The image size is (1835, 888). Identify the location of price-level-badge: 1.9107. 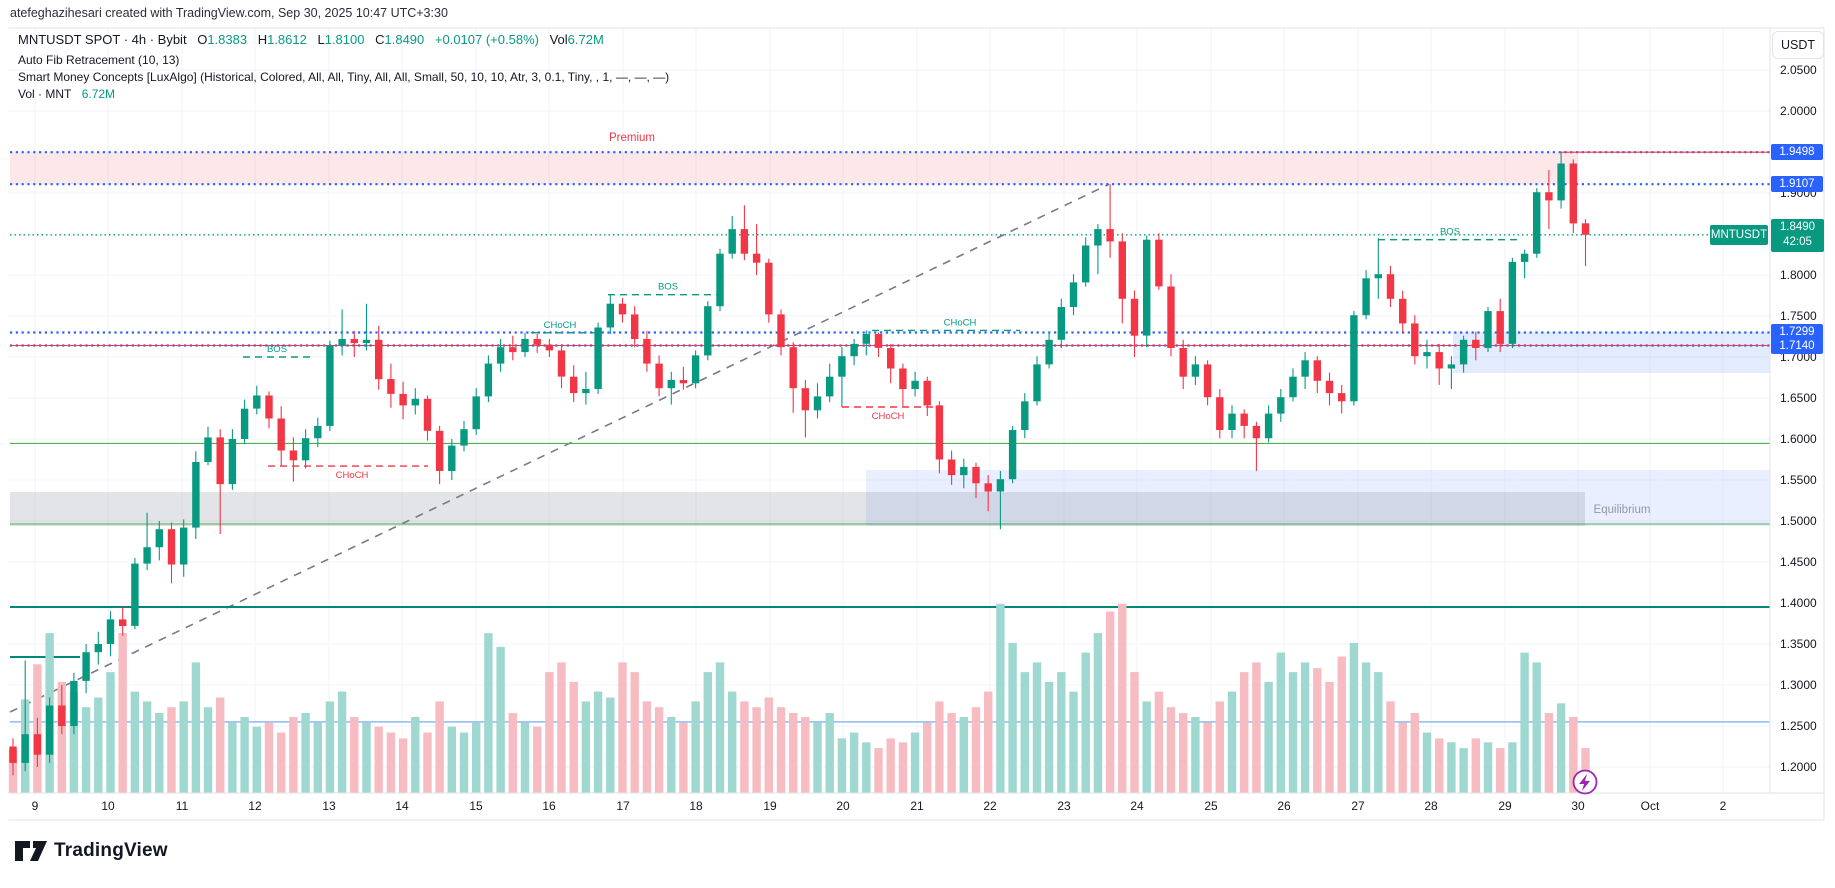
(1797, 184).